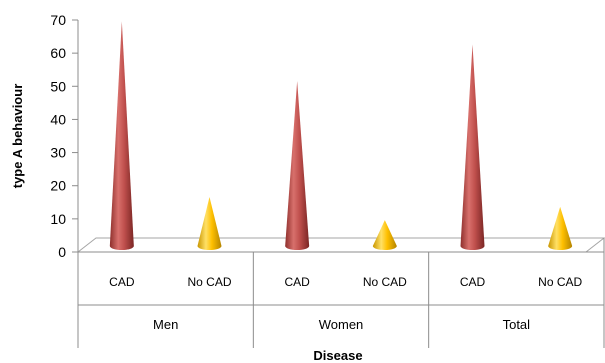  Describe the element at coordinates (384, 235) in the screenshot. I see `cone-women-no-cad` at that location.